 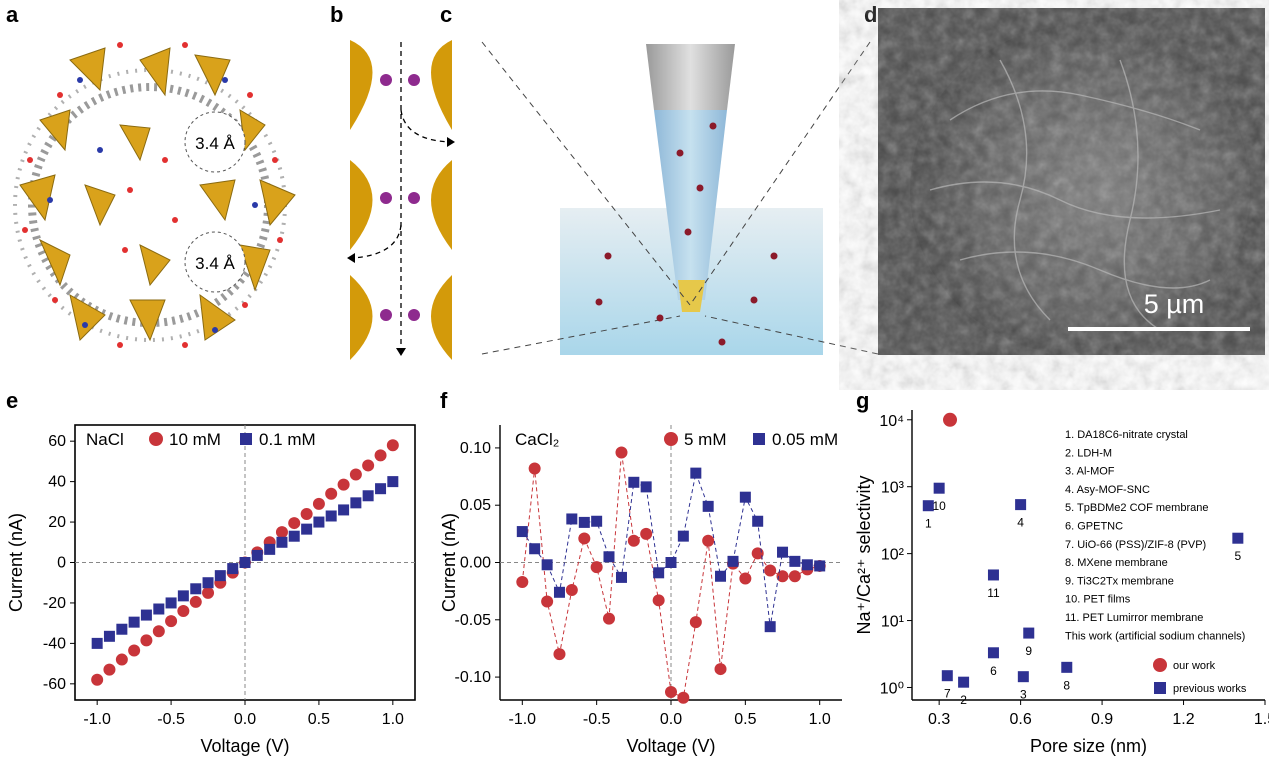 I want to click on reference-list-item: 10. PET films, so click(x=1098, y=600).